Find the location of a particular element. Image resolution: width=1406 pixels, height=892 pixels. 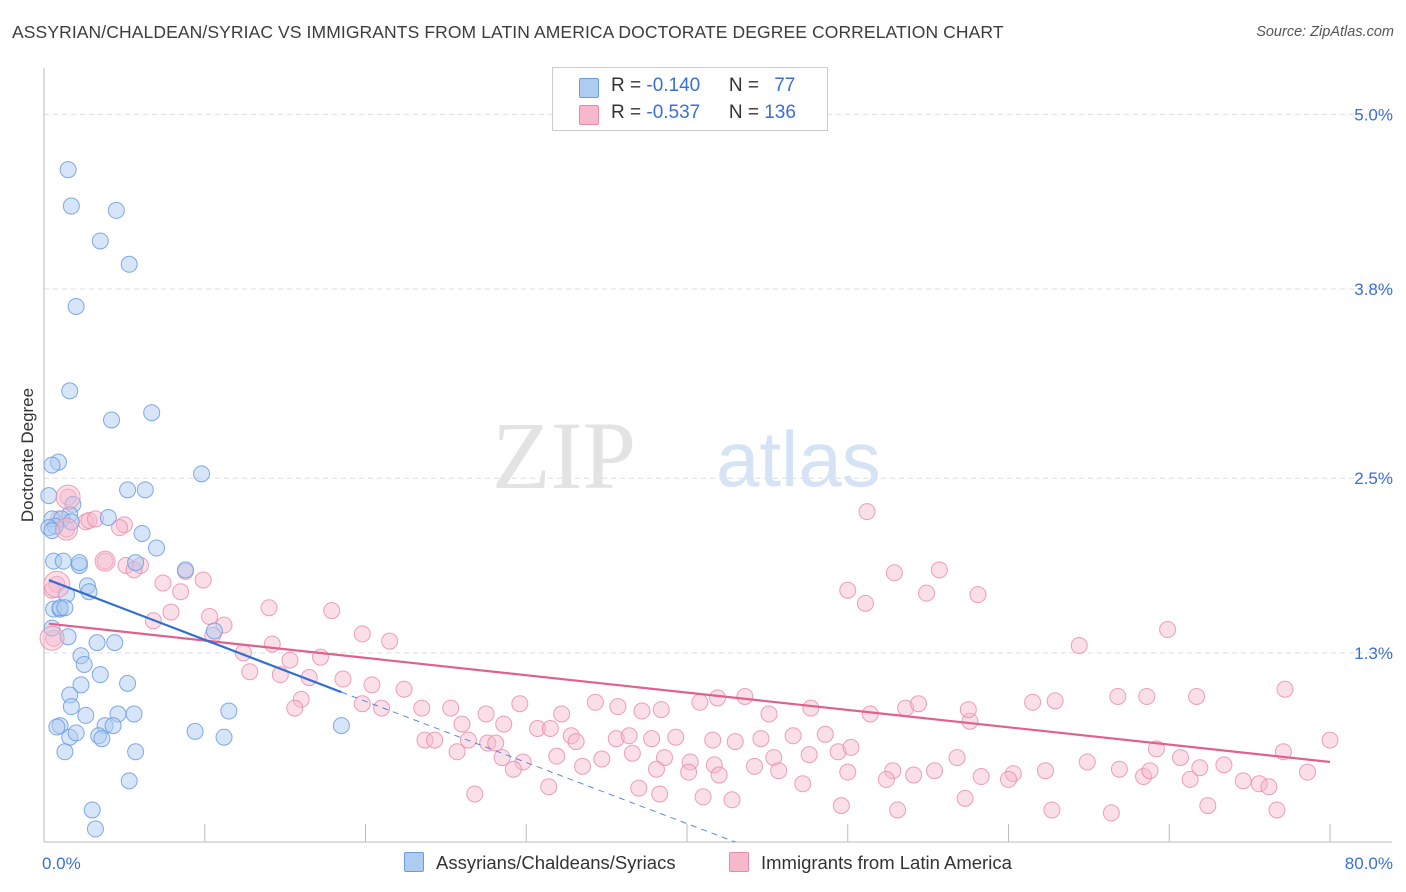

legend-r-value: -0.537 is located at coordinates (673, 112).